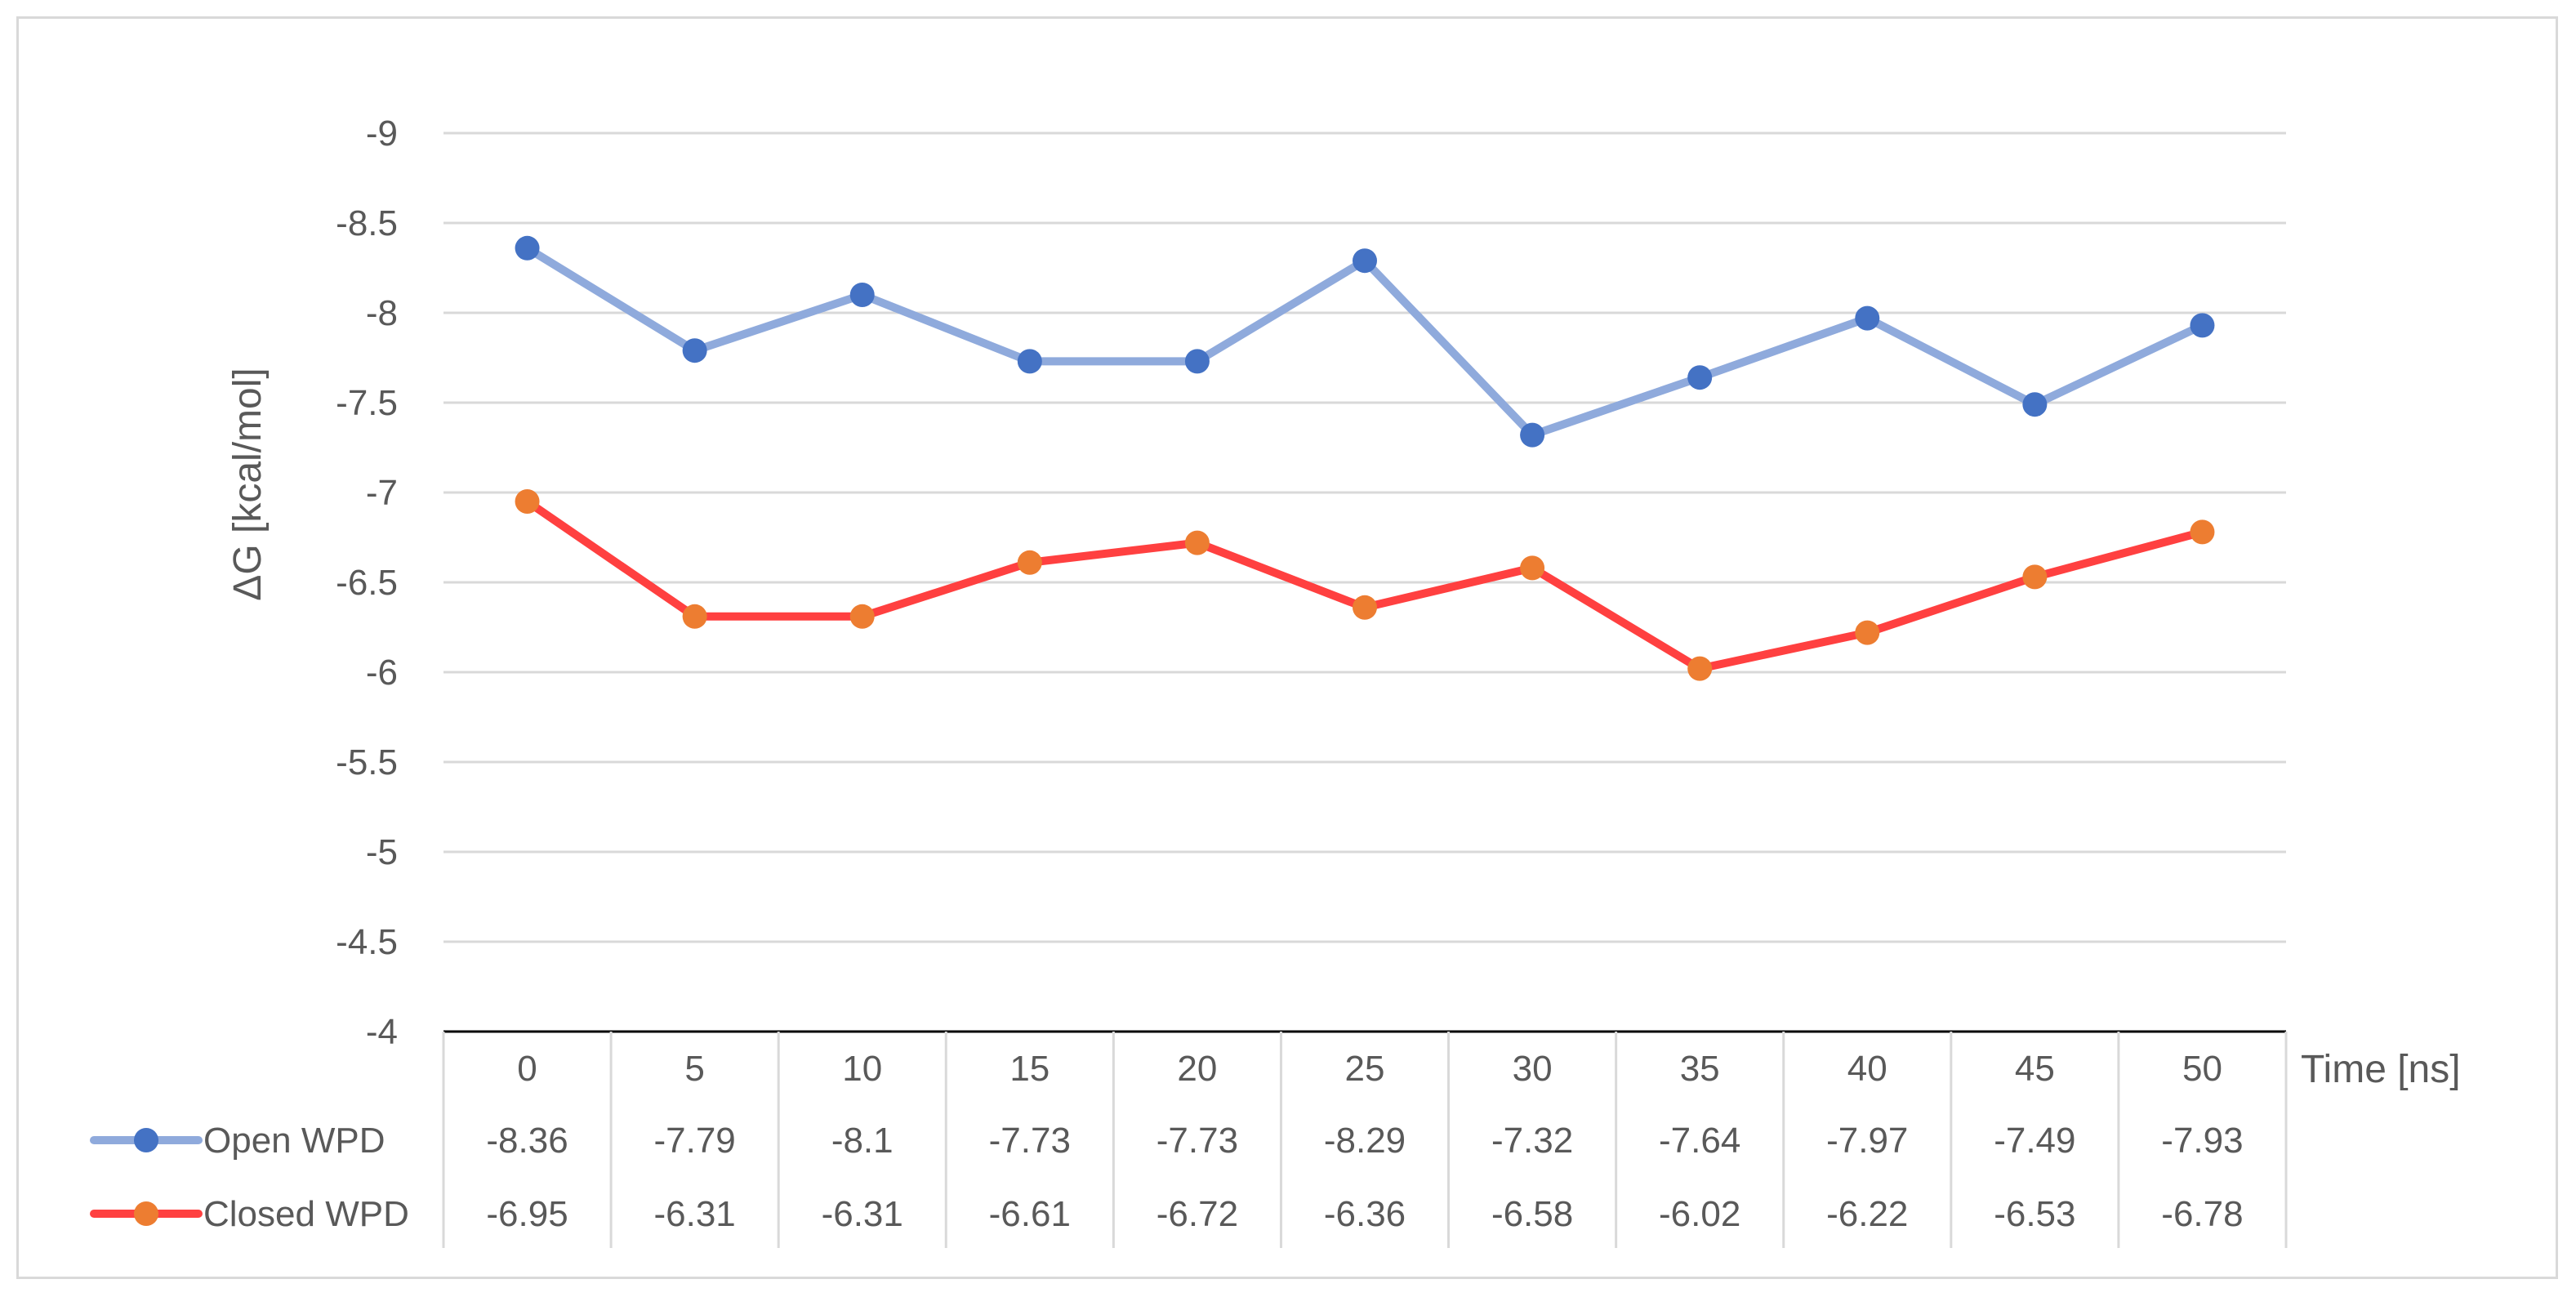 The image size is (2576, 1297). Describe the element at coordinates (382, 134) in the screenshot. I see `y-tick-label: -9` at that location.